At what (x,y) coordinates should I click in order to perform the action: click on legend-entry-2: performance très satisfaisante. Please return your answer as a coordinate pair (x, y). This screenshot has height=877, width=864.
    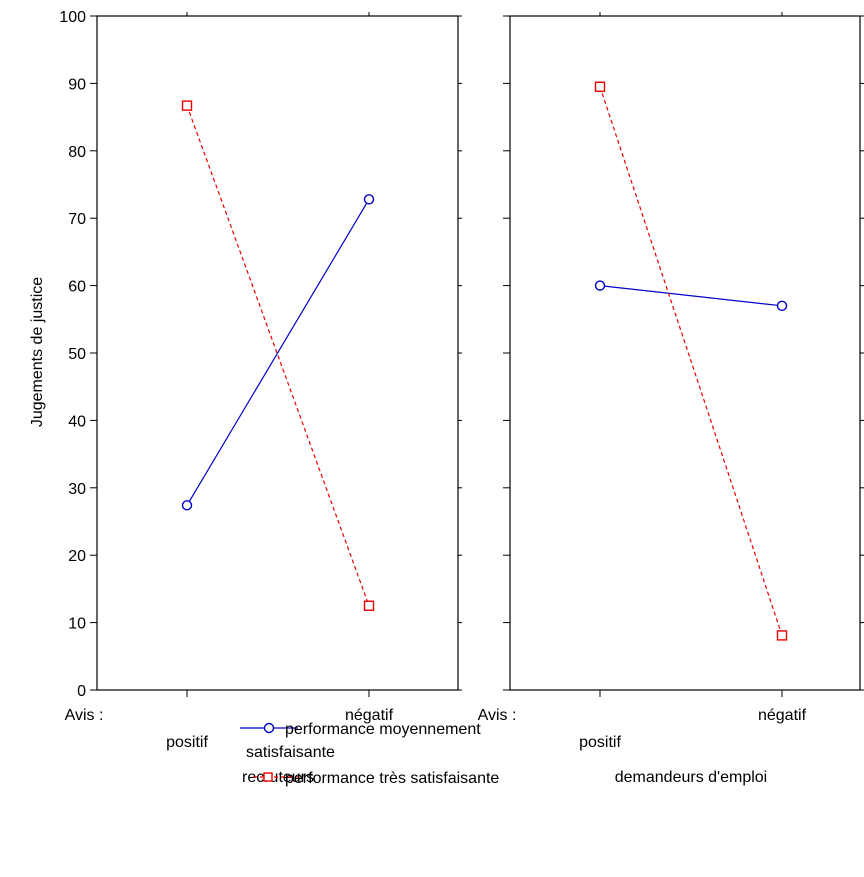
    Looking at the image, I should click on (376, 778).